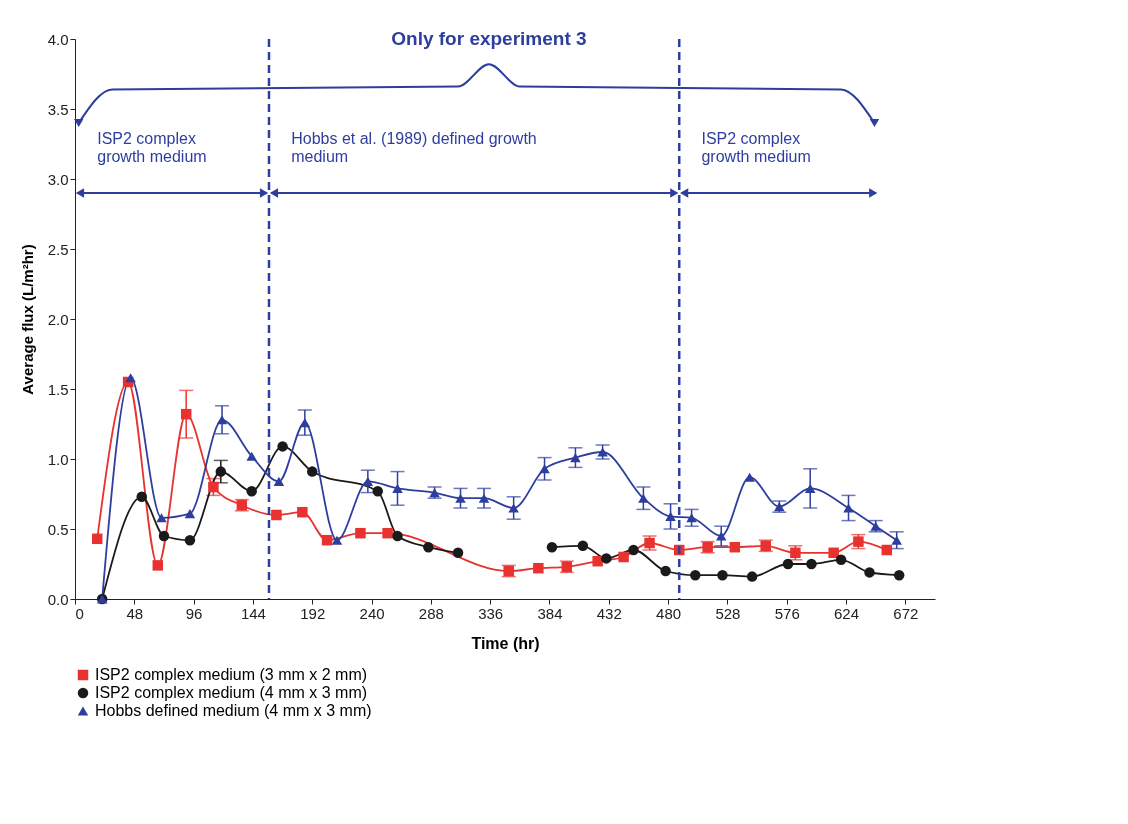 The image size is (1128, 824). What do you see at coordinates (58, 319) in the screenshot?
I see `y-tick-label: 2.0` at bounding box center [58, 319].